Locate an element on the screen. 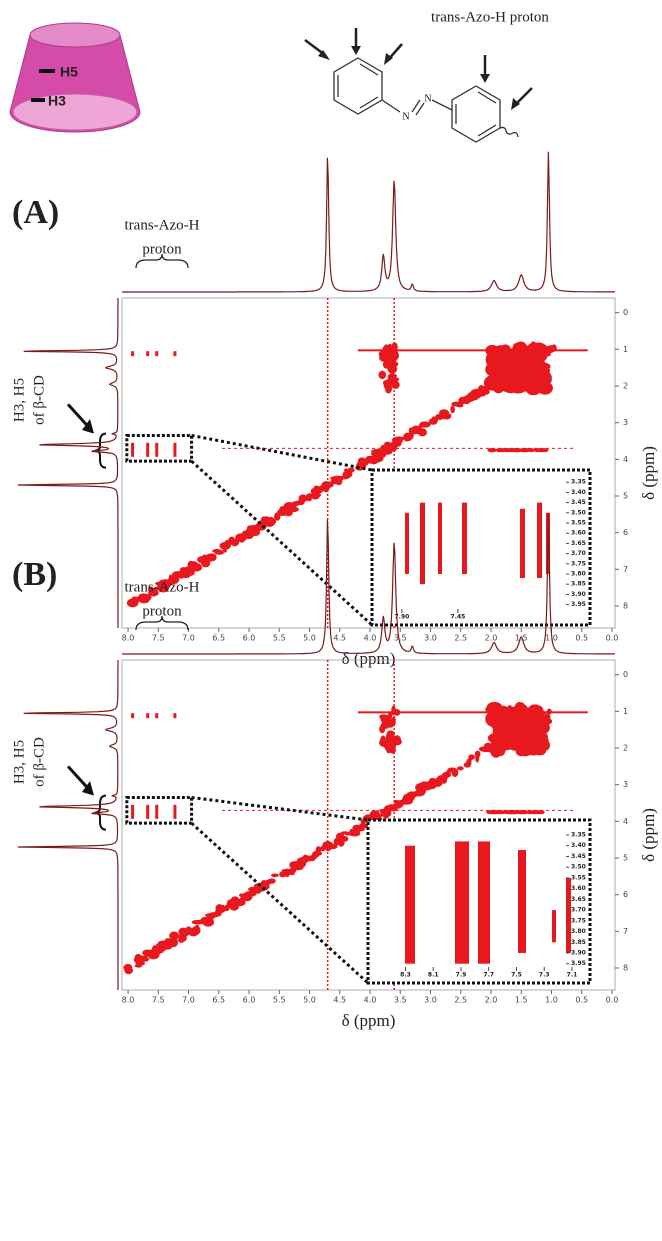 The height and width of the screenshot is (1241, 662). y-axis-title: δ (ppm) is located at coordinates (648, 473).